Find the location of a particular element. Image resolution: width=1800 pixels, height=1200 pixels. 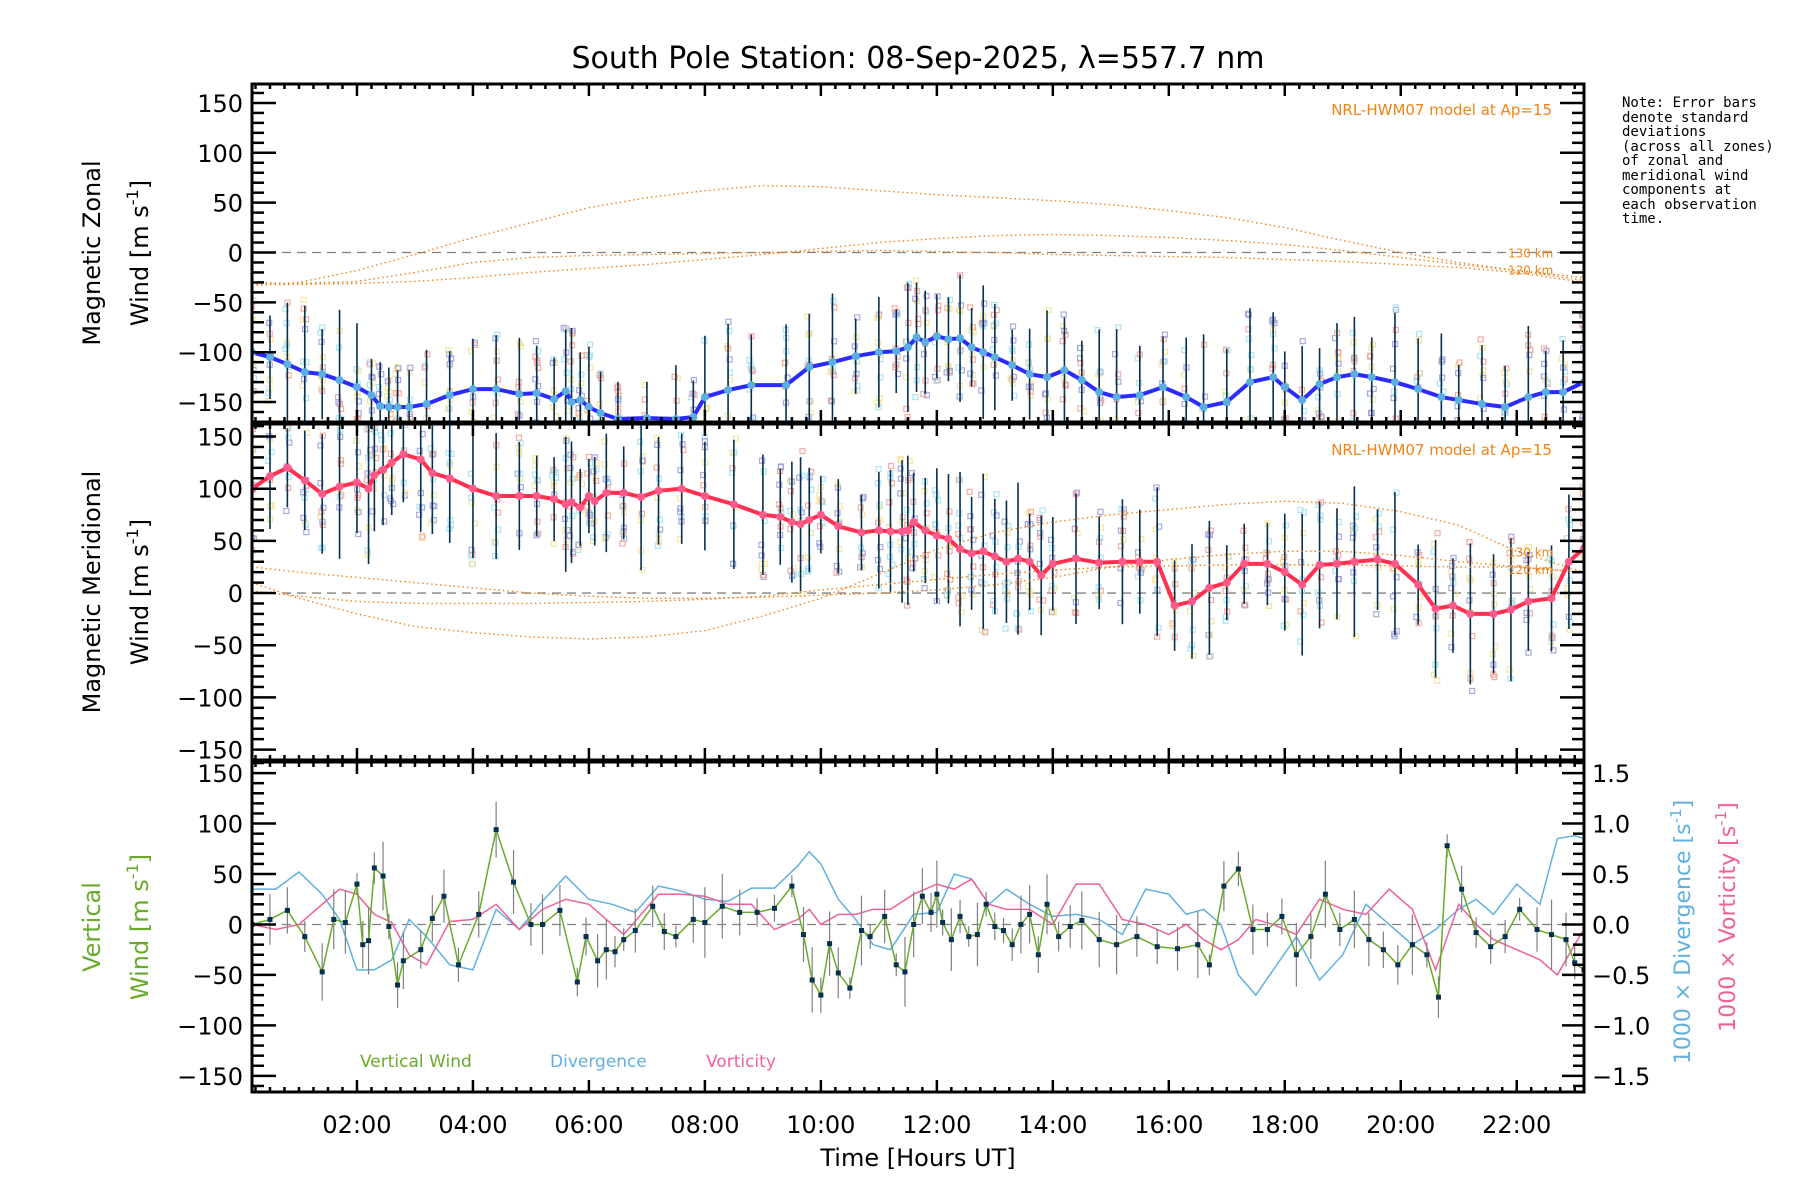

x-tick-label: 10:00 is located at coordinates (820, 1125).